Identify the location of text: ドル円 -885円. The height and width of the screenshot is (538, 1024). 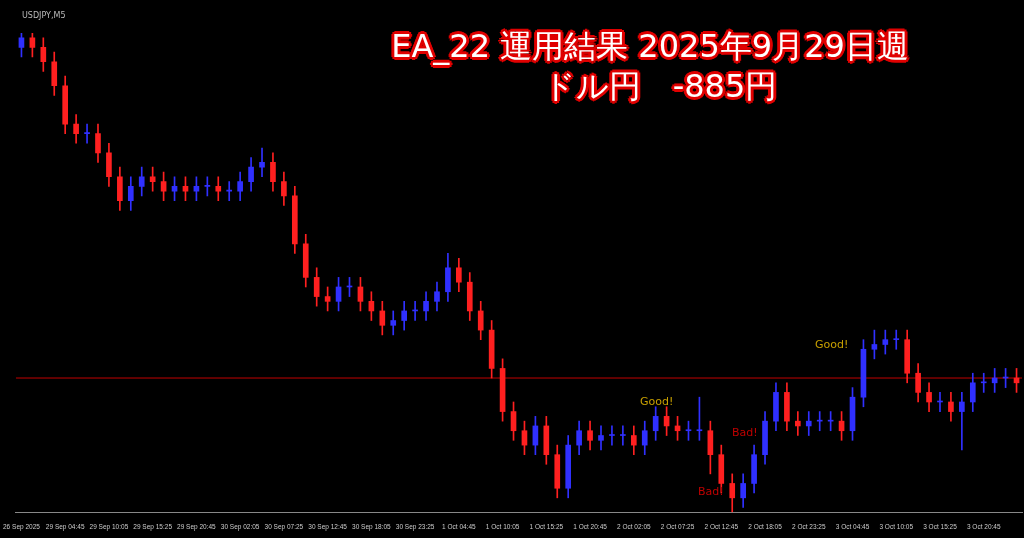
(660, 86).